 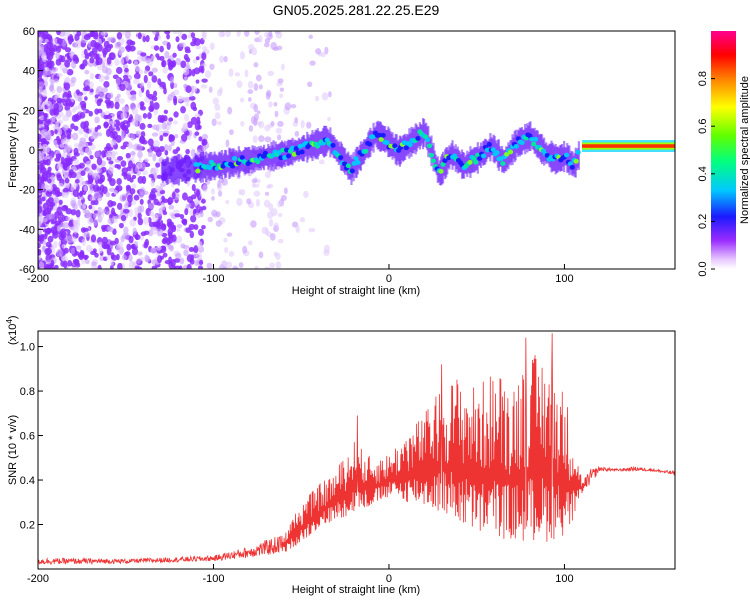 What do you see at coordinates (13, 317) in the screenshot?
I see `snr-y-multiplier-close: )` at bounding box center [13, 317].